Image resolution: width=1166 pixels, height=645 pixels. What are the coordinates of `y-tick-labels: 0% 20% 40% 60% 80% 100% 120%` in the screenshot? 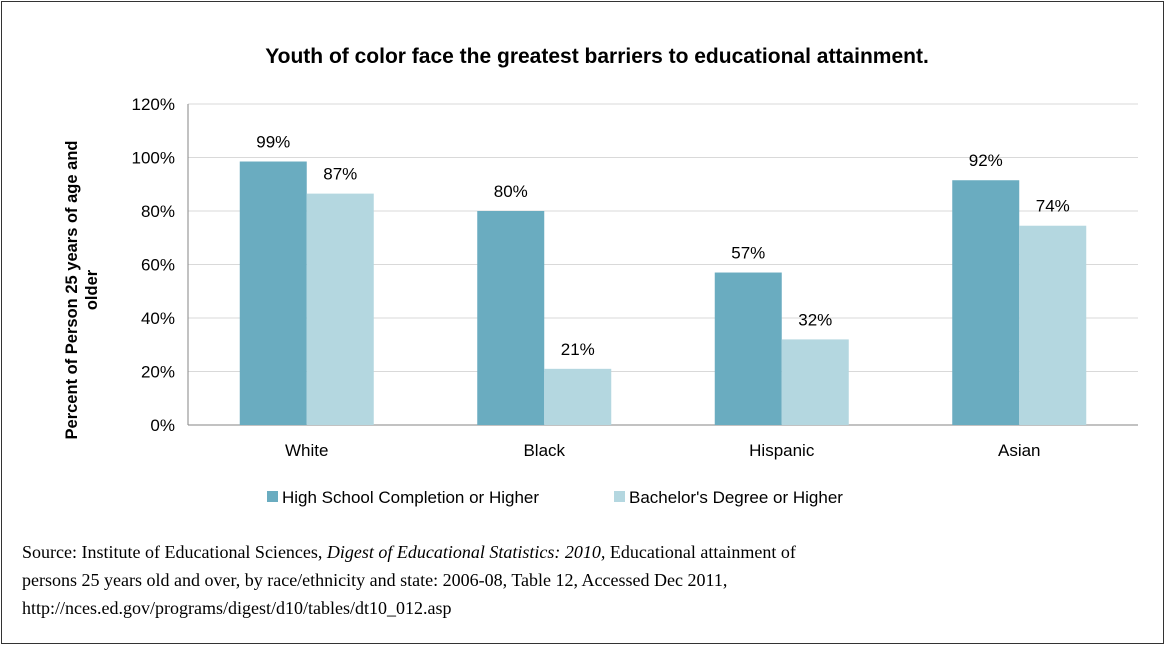 It's located at (153, 265).